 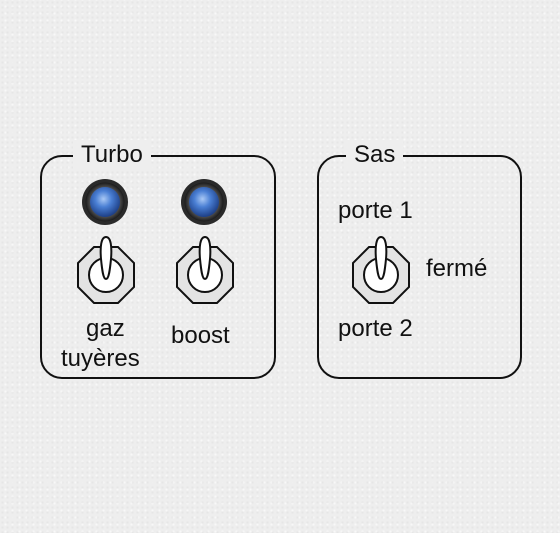 I want to click on porte-2-label: porte 2, so click(x=375, y=328).